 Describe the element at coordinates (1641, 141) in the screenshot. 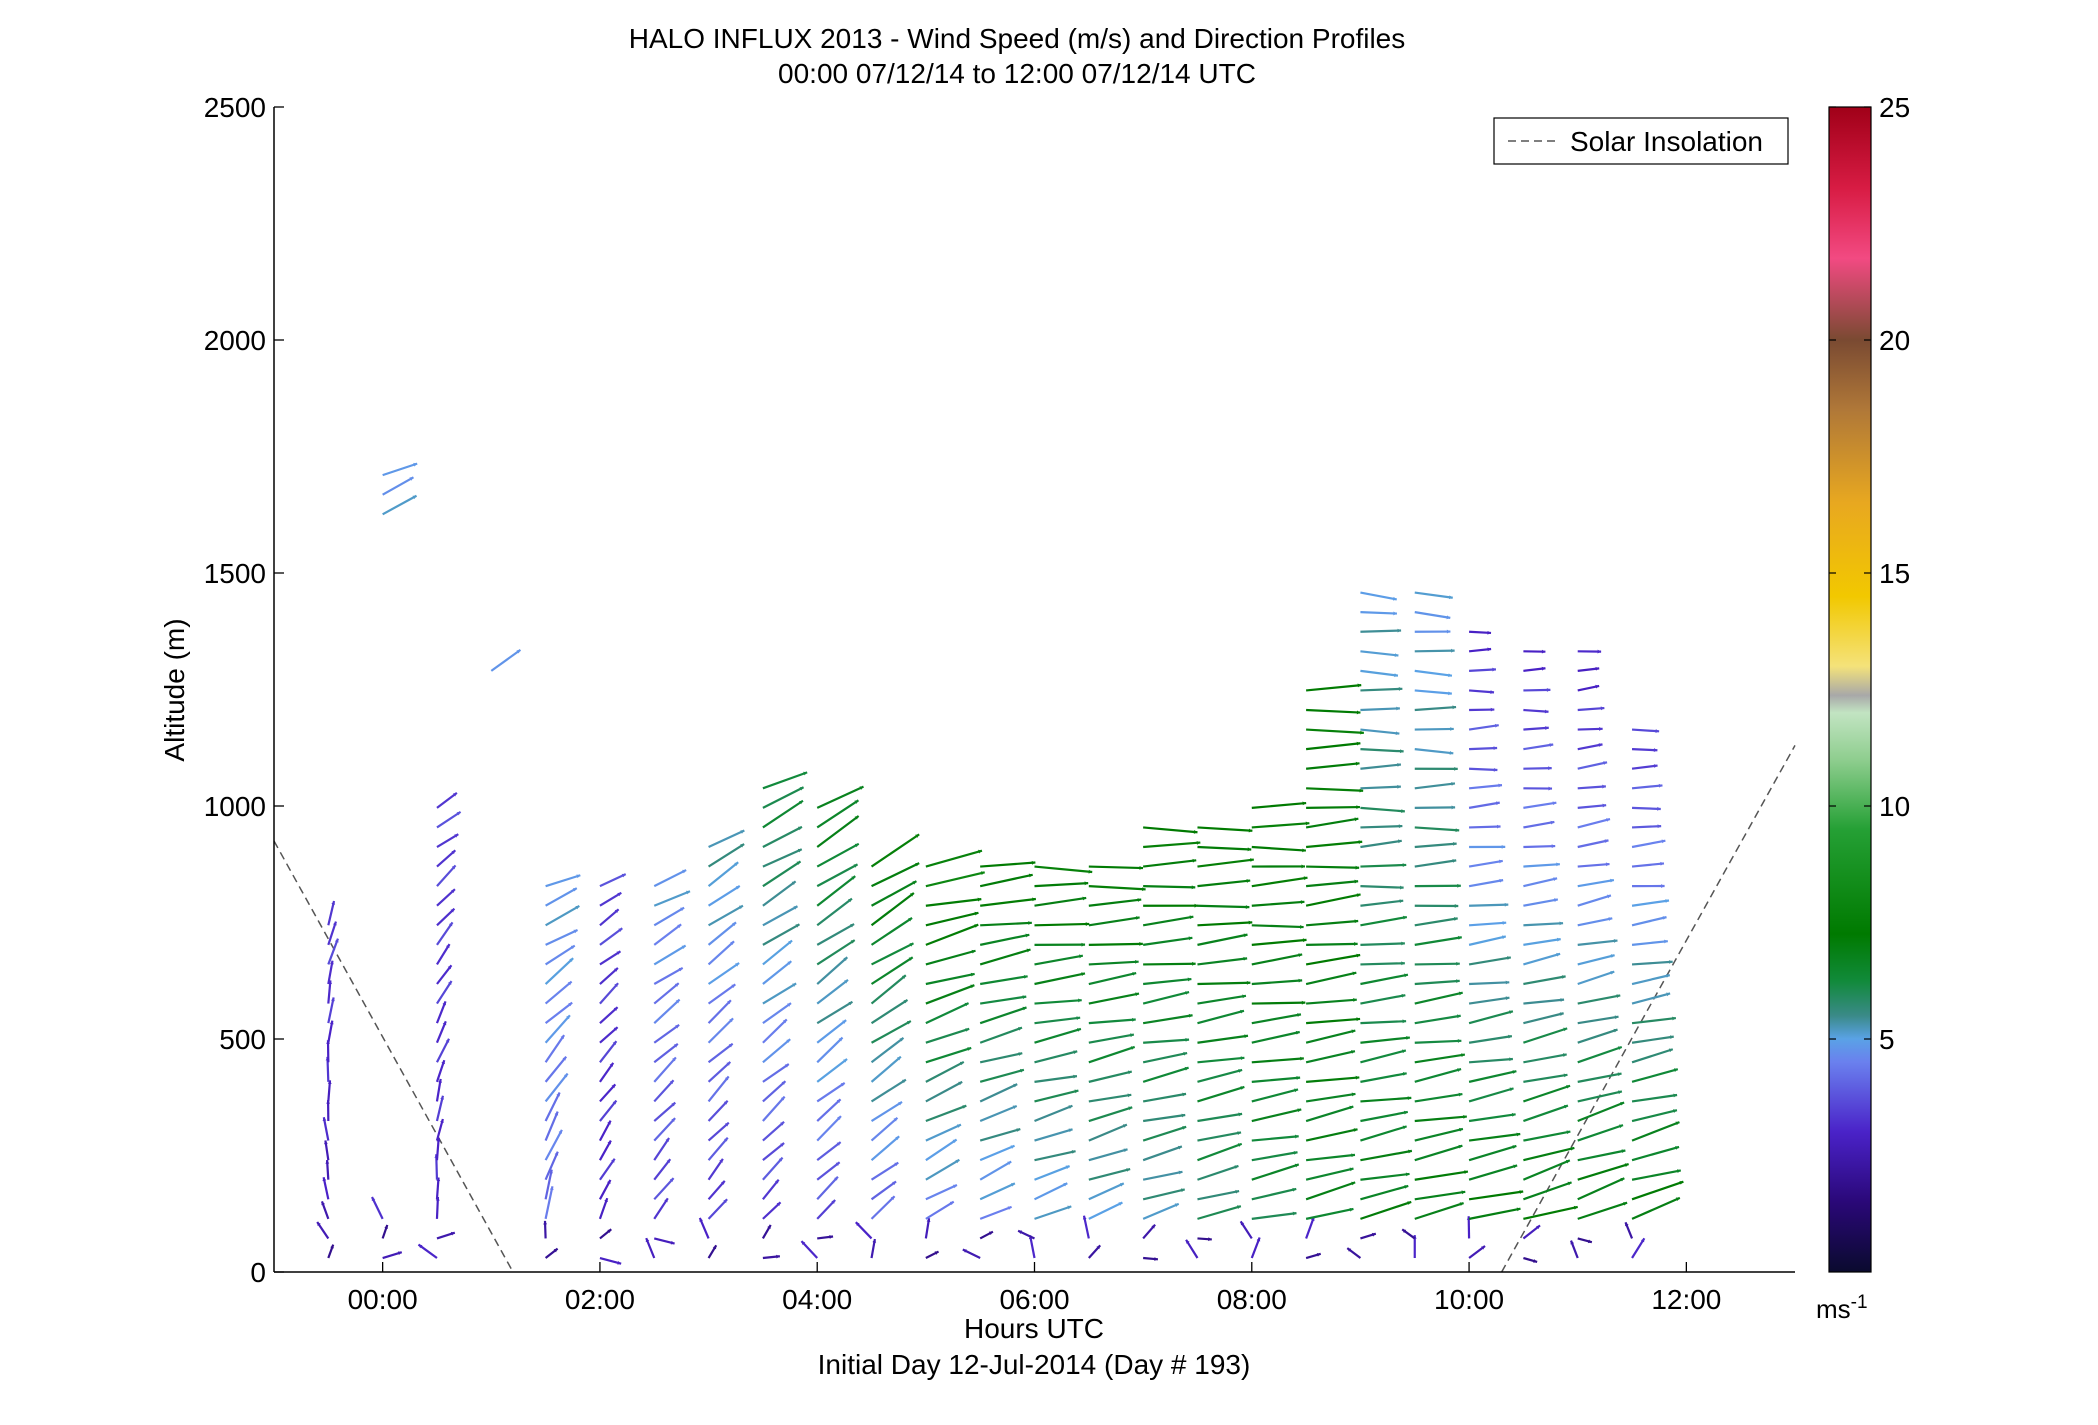

I see `legend: Solar Insolation` at that location.